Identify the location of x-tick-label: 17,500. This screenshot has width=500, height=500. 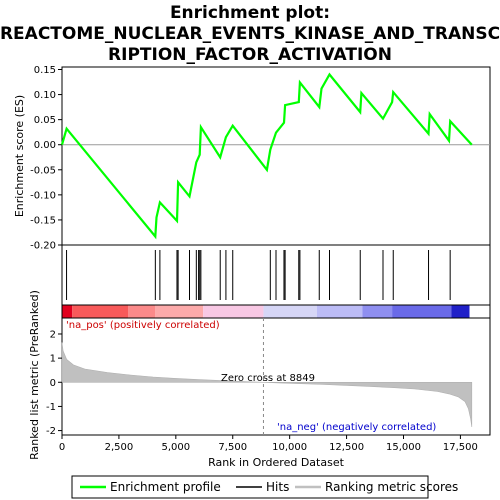
(460, 447).